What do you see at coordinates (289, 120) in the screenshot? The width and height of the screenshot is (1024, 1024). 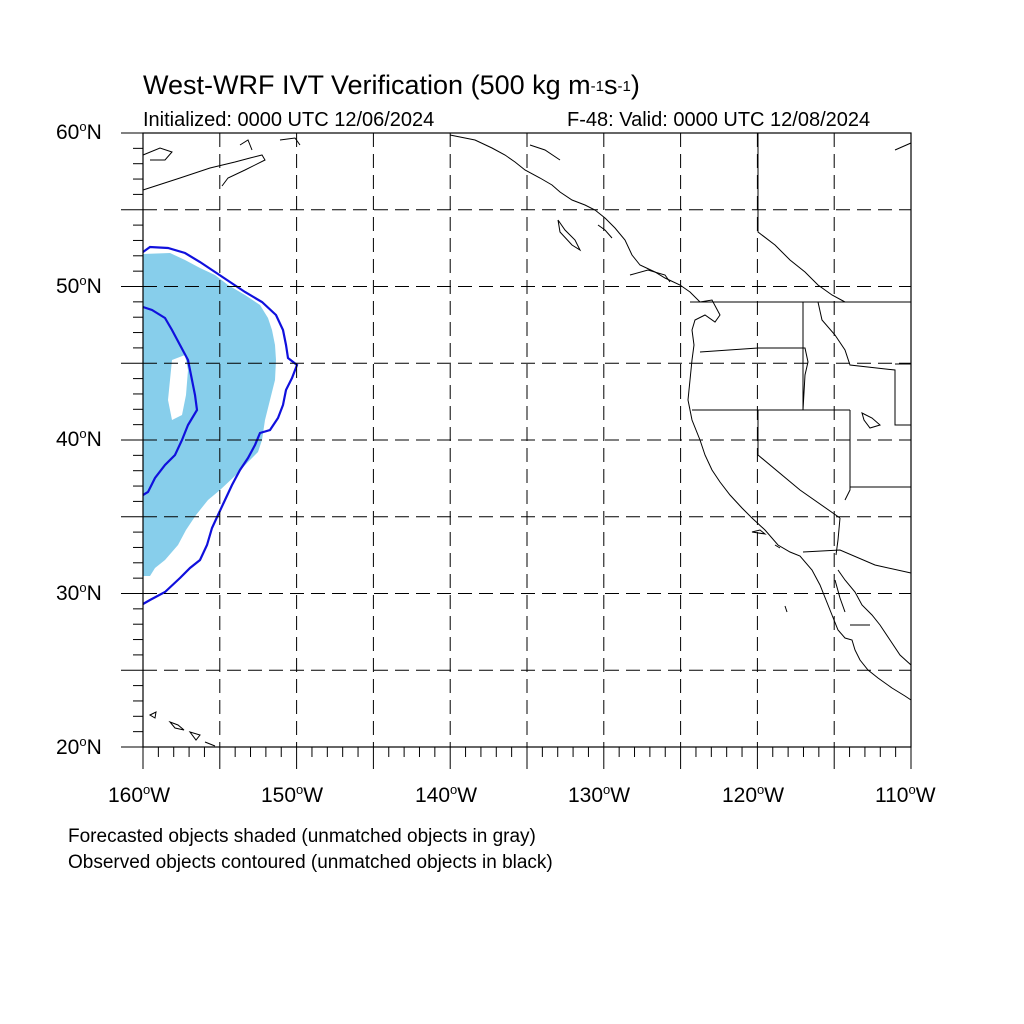 I see `initialized-time: Initialized: 0000 UTC 12/06/2024` at bounding box center [289, 120].